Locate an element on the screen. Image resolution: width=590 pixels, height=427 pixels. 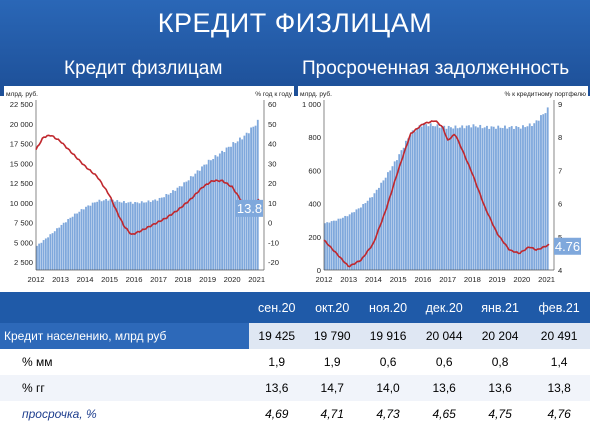
x-tick: 2019 is located at coordinates (497, 279).